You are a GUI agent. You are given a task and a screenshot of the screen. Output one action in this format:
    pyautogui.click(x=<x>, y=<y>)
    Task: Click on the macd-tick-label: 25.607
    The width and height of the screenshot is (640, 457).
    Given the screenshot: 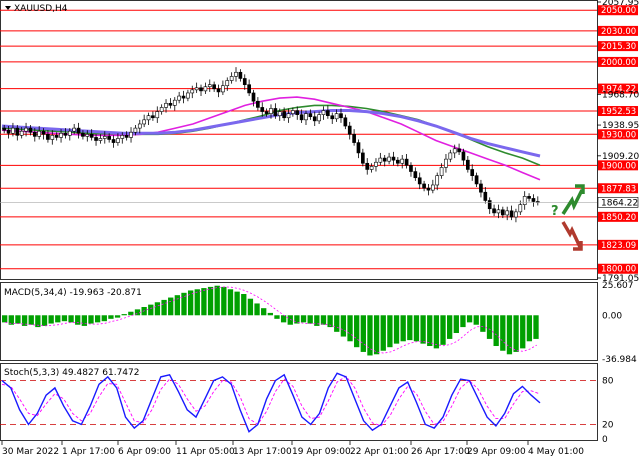 What is the action you would take?
    pyautogui.click(x=618, y=286)
    